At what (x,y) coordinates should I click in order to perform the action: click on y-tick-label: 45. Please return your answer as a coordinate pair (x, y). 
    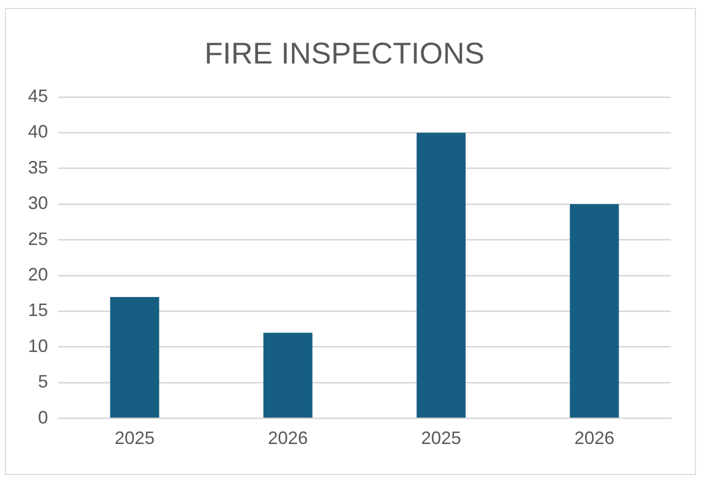
    Looking at the image, I should click on (38, 96).